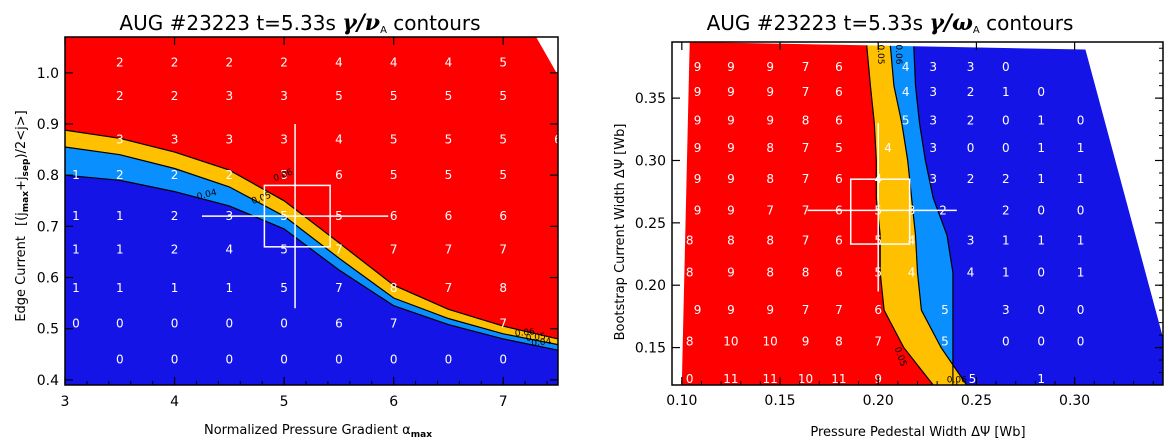 This screenshot has height=441, width=1170. What do you see at coordinates (299, 23) in the screenshot?
I see `left-chart-title: AUG #23223 t=5.33s γ/νA contours` at bounding box center [299, 23].